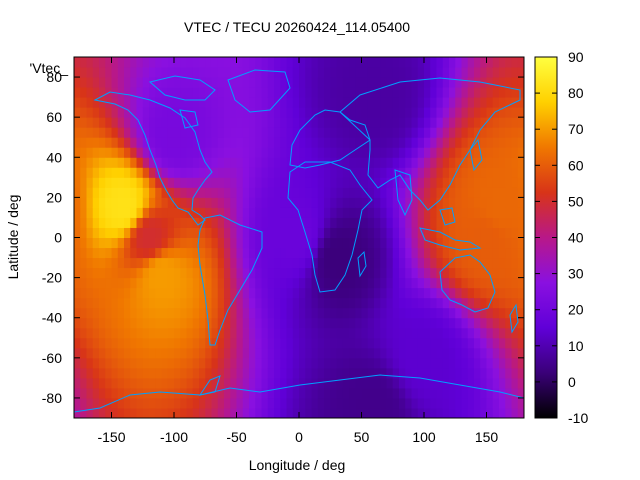 This screenshot has width=640, height=480. What do you see at coordinates (576, 346) in the screenshot?
I see `colorbar-tick-label: 10` at bounding box center [576, 346].